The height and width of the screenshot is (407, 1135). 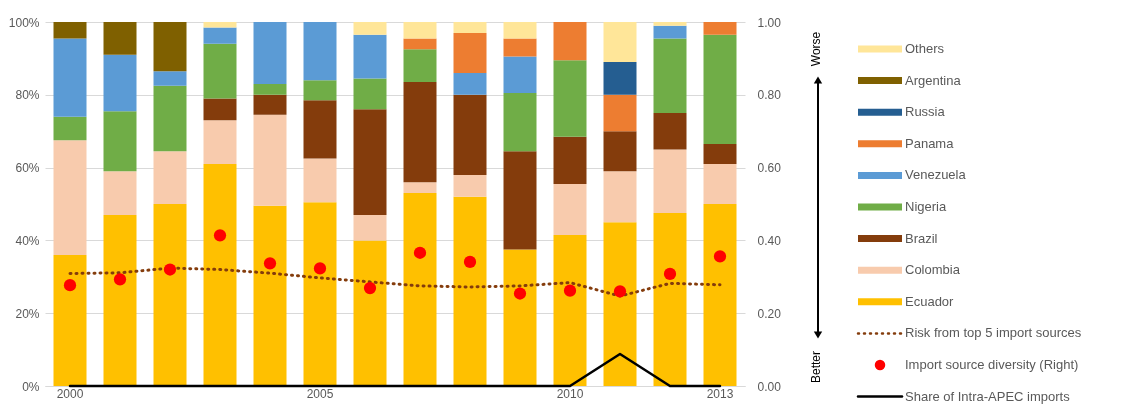 What do you see at coordinates (769, 313) in the screenshot?
I see `y2-tick-label: 0.20` at bounding box center [769, 313].